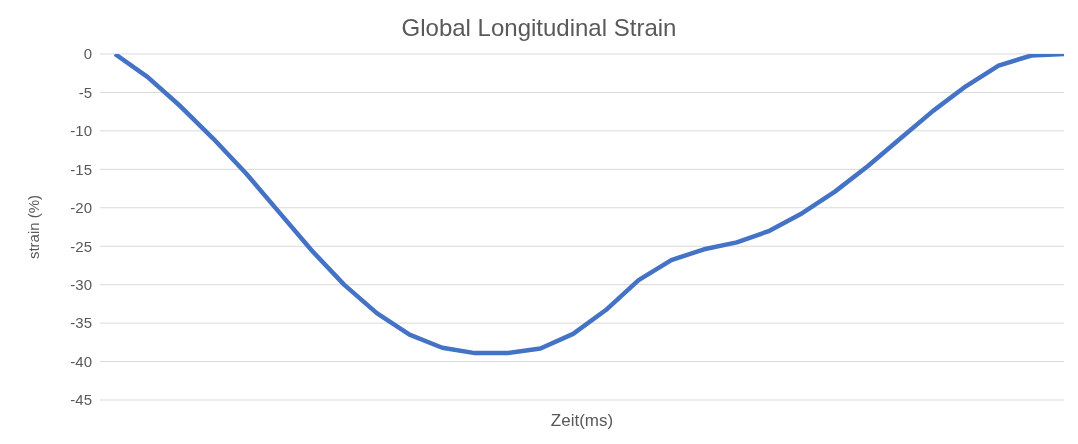  Describe the element at coordinates (81, 246) in the screenshot. I see `y-tick-label: -25` at that location.